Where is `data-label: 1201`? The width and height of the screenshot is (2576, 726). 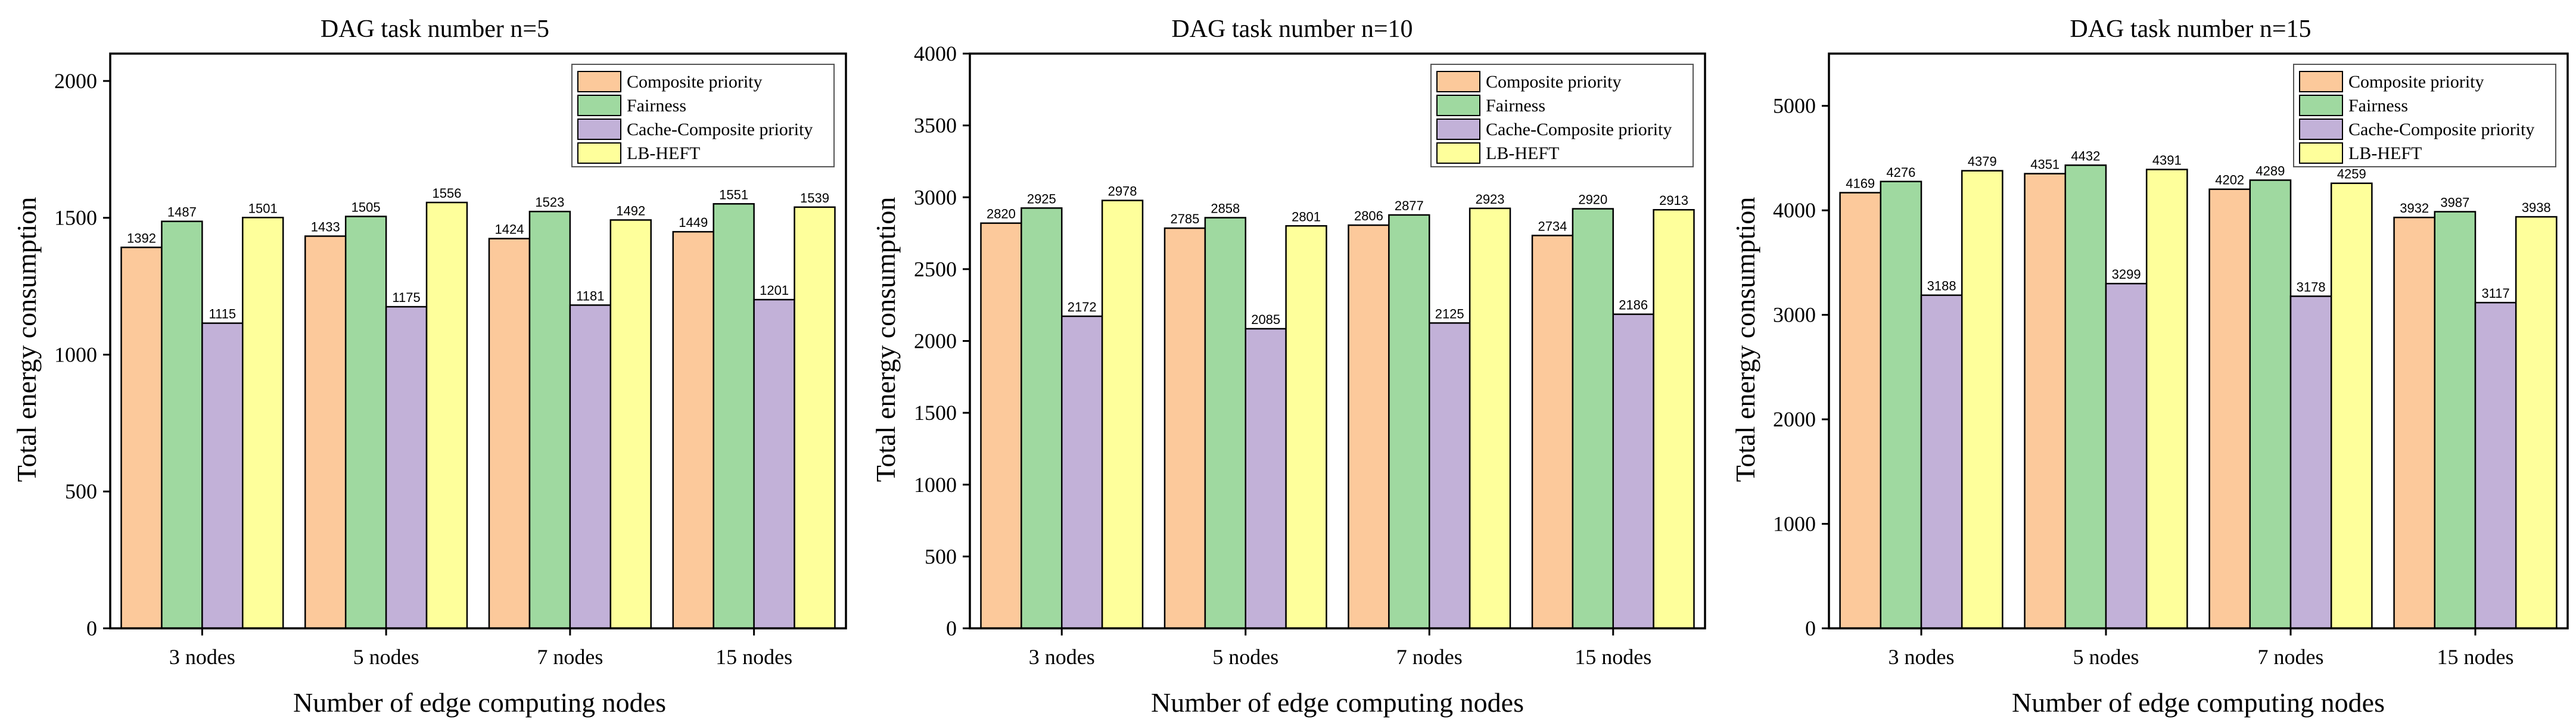 data-label: 1201 is located at coordinates (774, 290).